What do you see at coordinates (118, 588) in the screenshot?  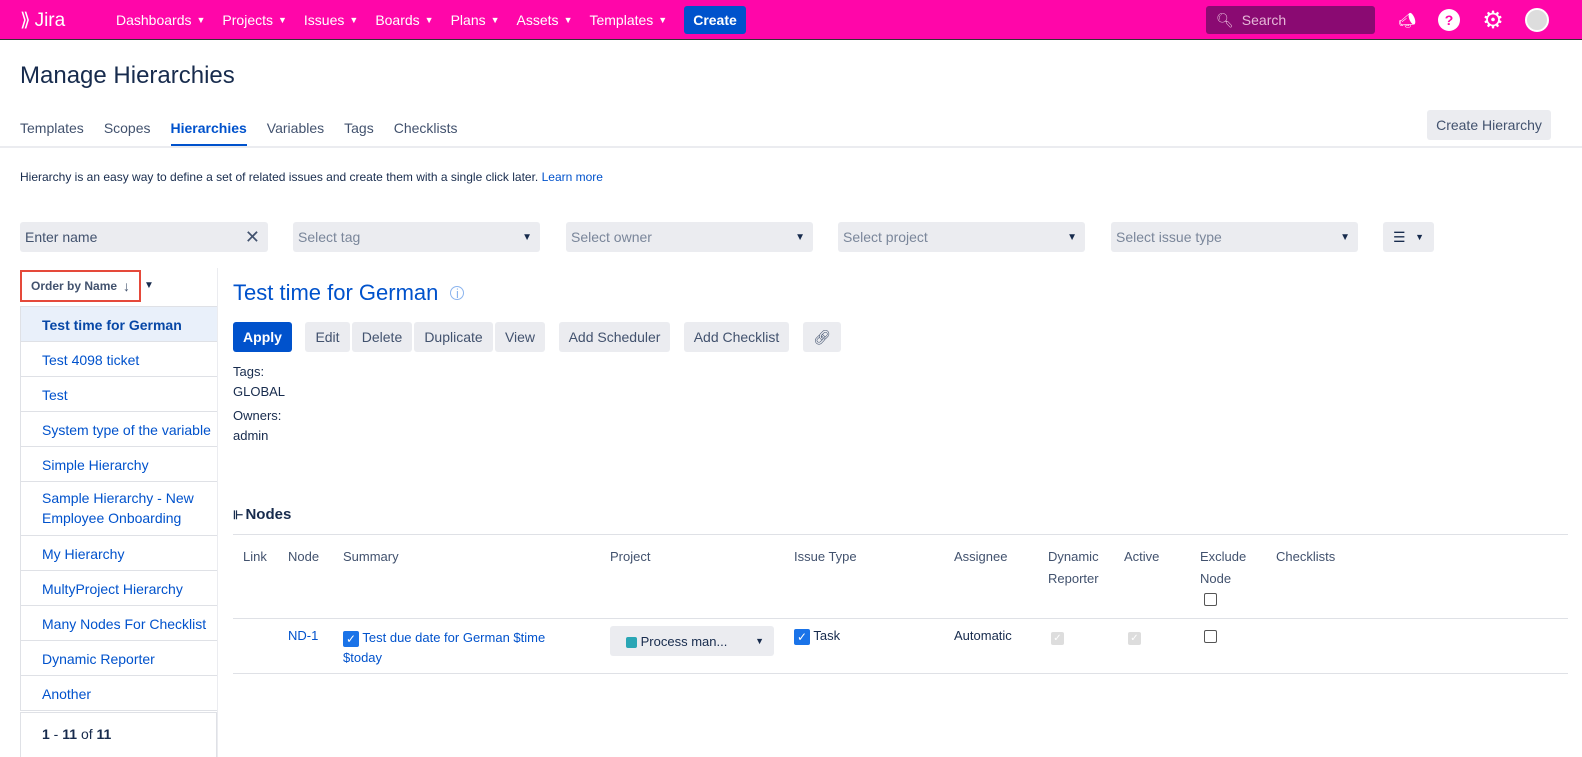 I see `list-item: MultyProject Hierarchy` at bounding box center [118, 588].